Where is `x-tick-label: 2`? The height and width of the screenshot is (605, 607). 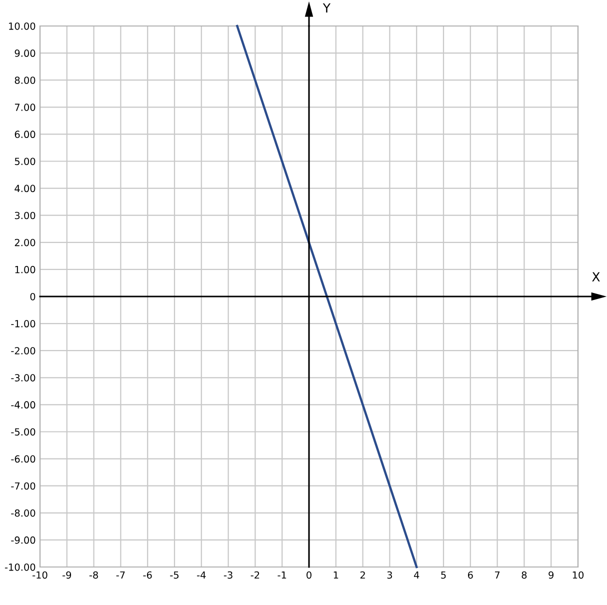
x-tick-label: 2 is located at coordinates (362, 575).